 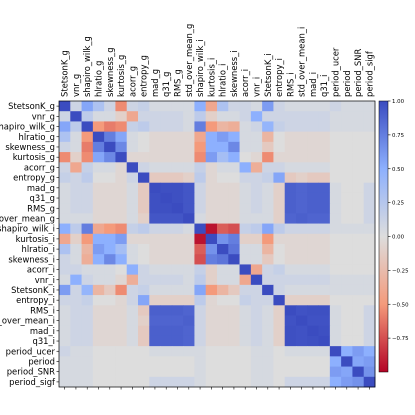 I want to click on x-tick-label: entropy_i, so click(x=279, y=77).